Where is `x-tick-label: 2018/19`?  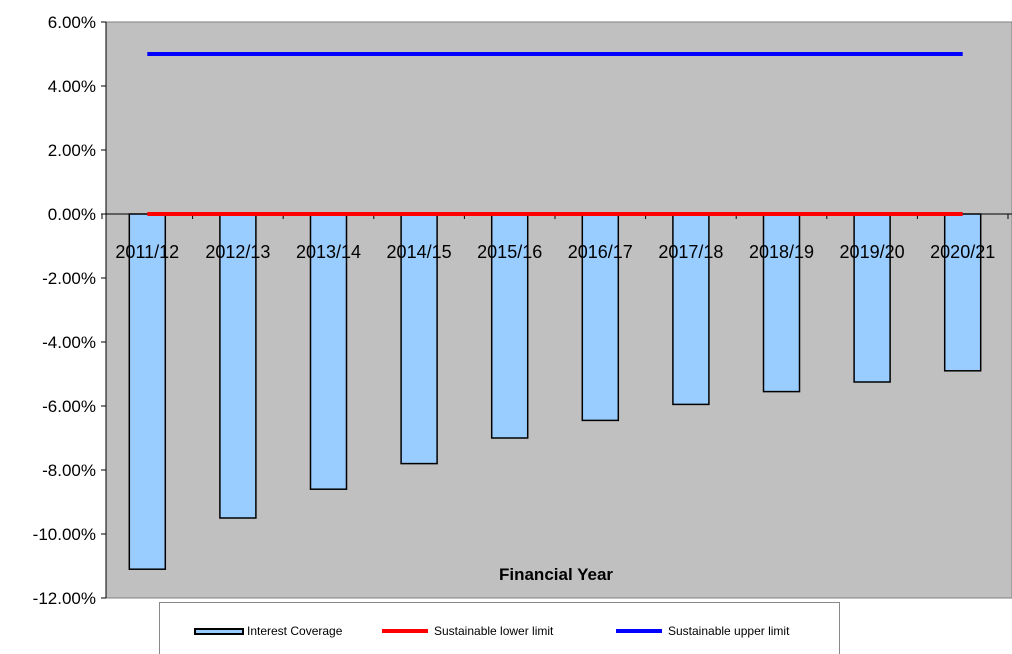
x-tick-label: 2018/19 is located at coordinates (781, 252).